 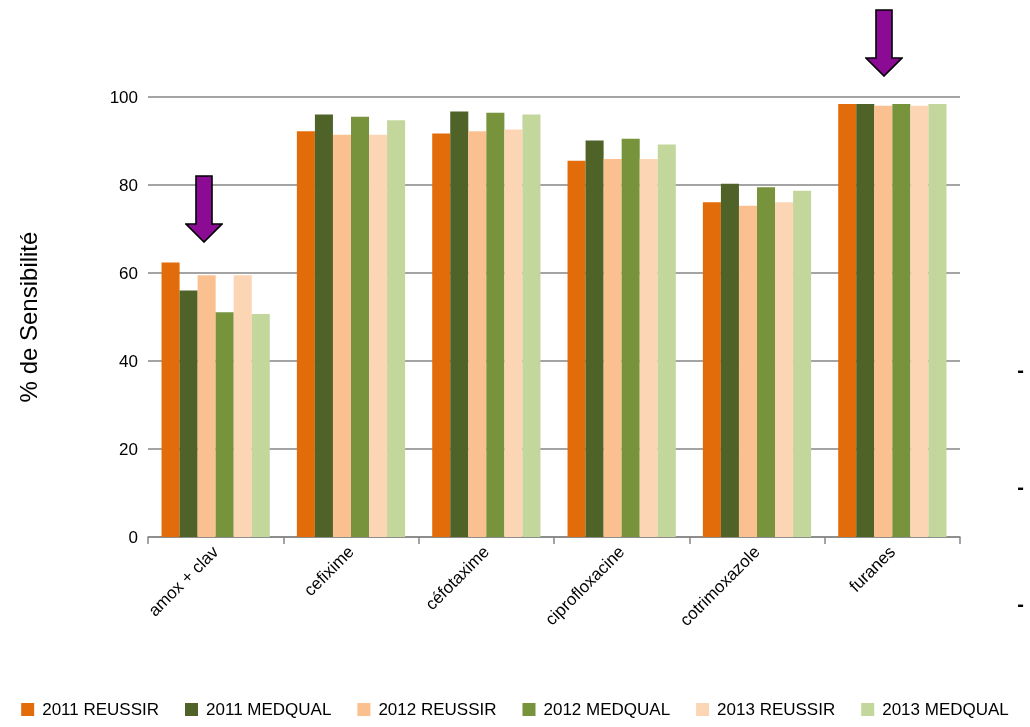 What do you see at coordinates (123, 97) in the screenshot?
I see `y-tick-label: 100` at bounding box center [123, 97].